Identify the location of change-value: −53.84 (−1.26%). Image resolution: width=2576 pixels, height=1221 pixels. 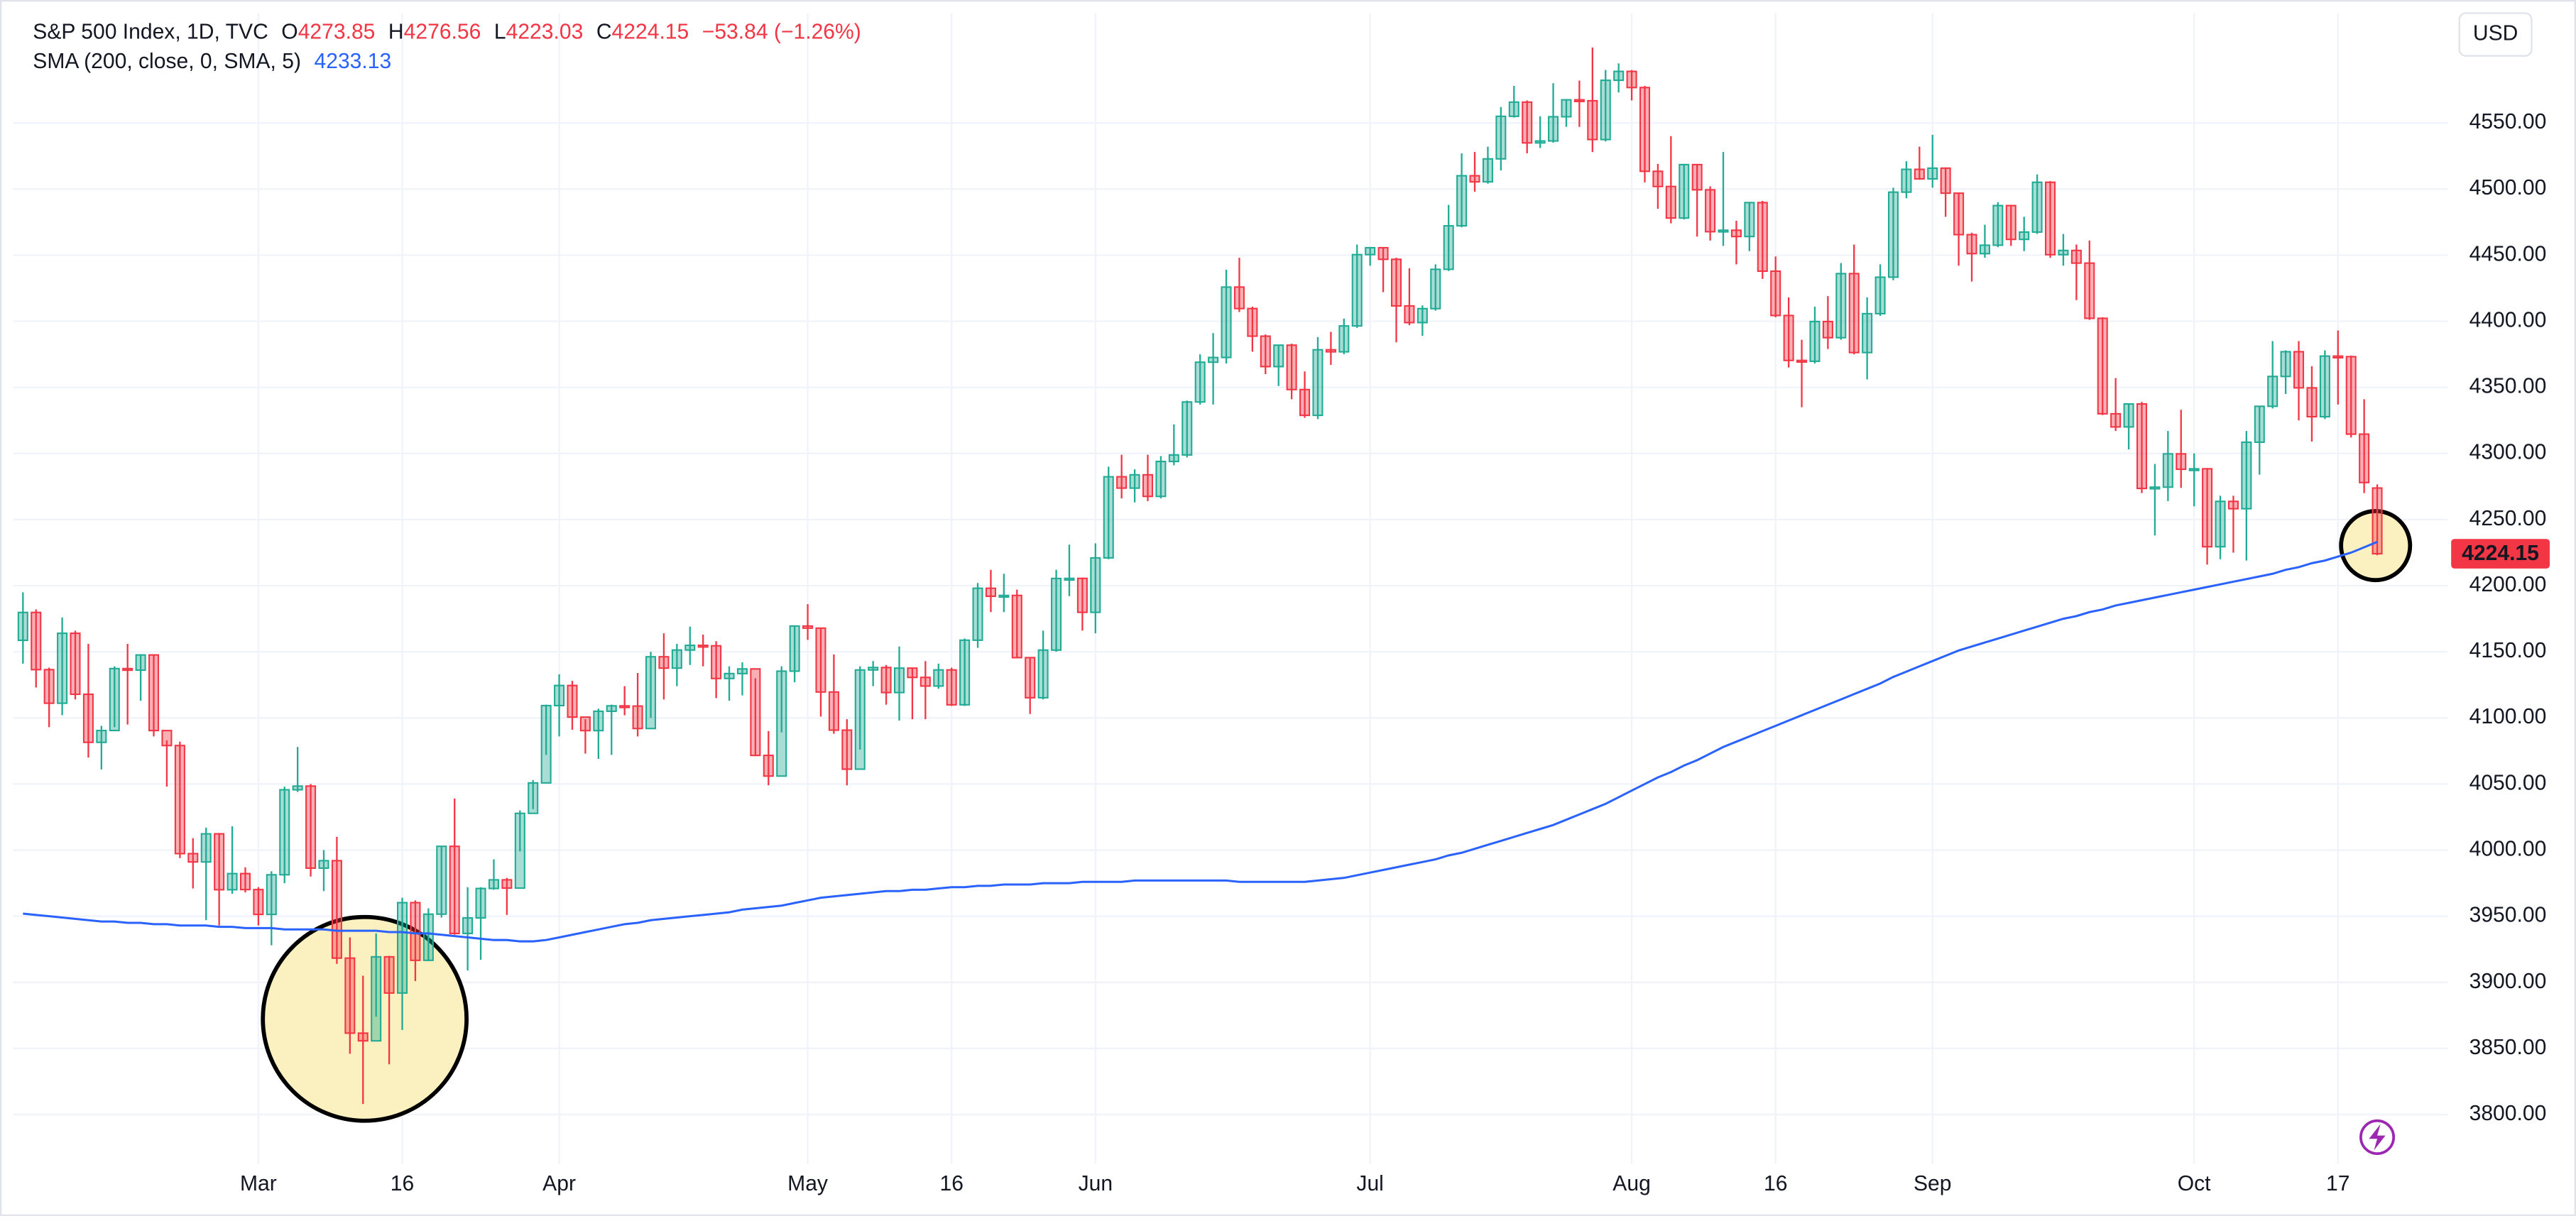
(781, 32).